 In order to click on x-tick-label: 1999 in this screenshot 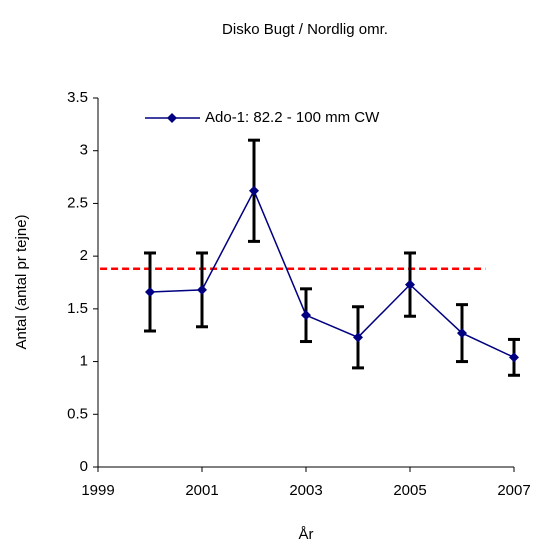, I will do `click(97, 490)`.